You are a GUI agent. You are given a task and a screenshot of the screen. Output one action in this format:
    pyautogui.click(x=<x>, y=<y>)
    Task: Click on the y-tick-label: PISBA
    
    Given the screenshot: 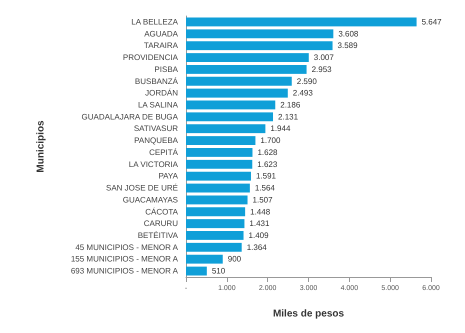 What is the action you would take?
    pyautogui.click(x=166, y=69)
    